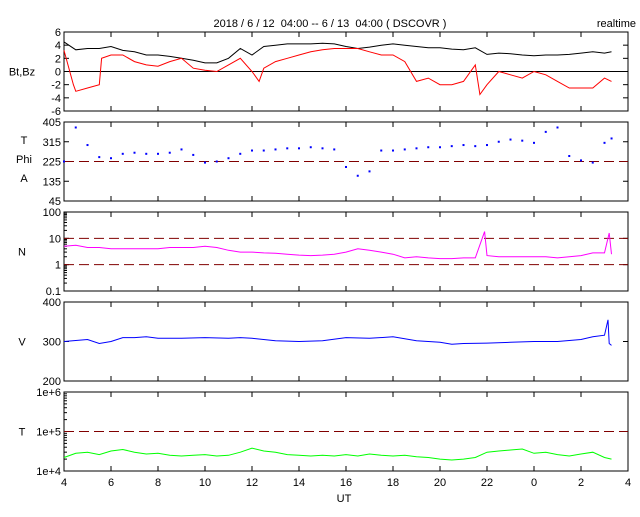 This screenshot has height=517, width=640. What do you see at coordinates (58, 266) in the screenshot?
I see `y-tick-label: 1` at bounding box center [58, 266].